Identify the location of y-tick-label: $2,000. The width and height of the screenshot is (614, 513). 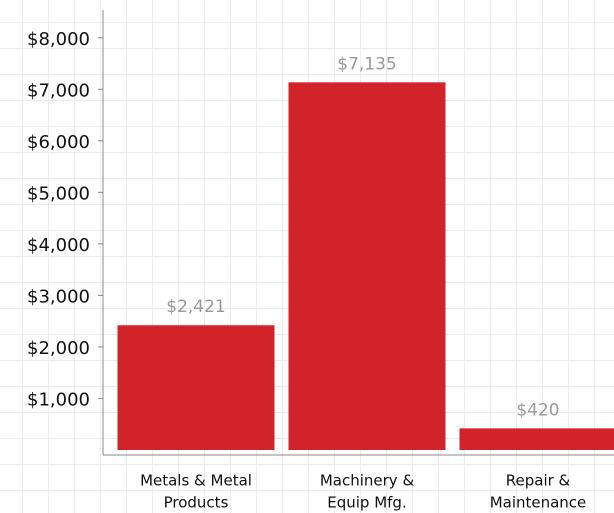
(58, 348).